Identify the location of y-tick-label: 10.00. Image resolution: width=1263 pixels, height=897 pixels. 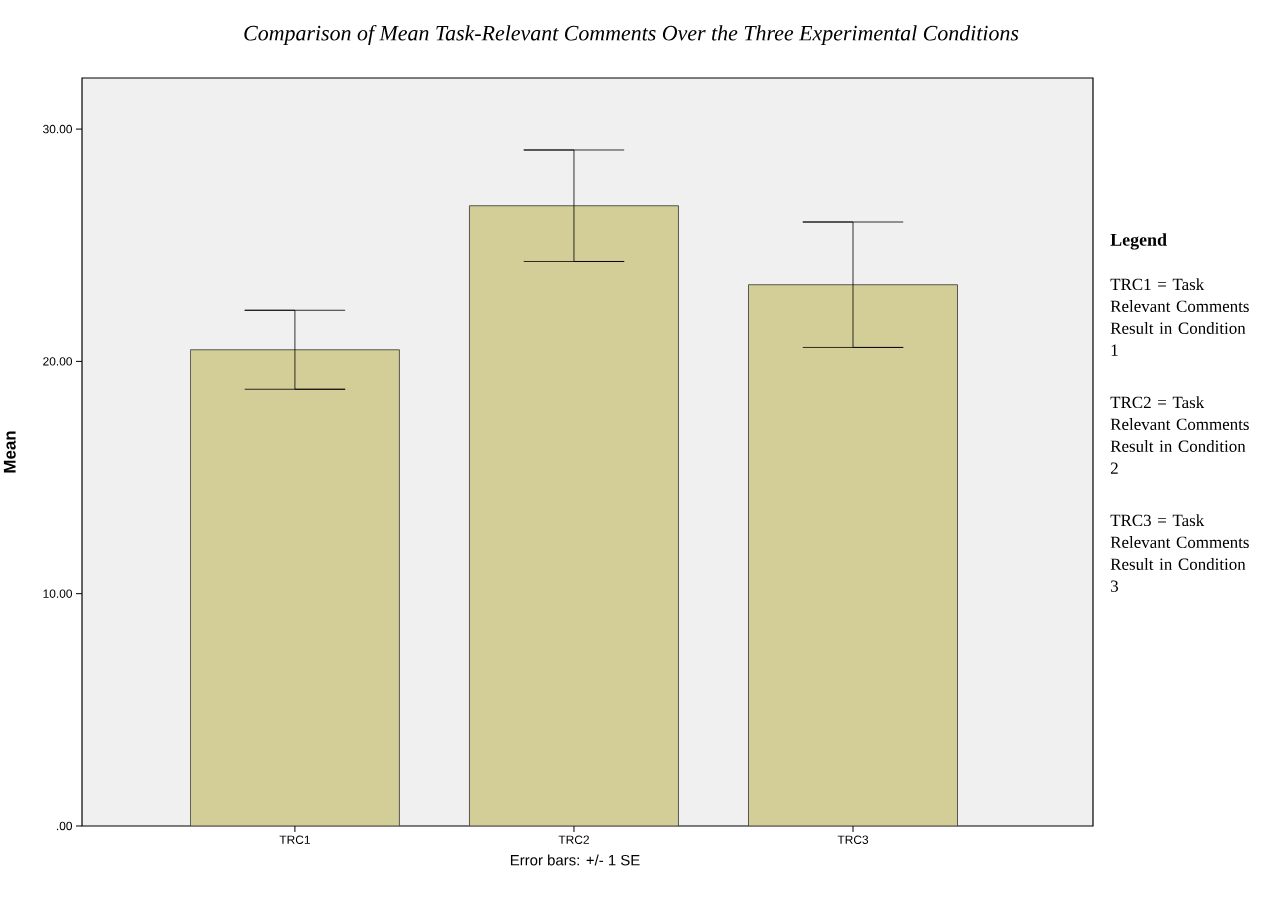
(58, 593).